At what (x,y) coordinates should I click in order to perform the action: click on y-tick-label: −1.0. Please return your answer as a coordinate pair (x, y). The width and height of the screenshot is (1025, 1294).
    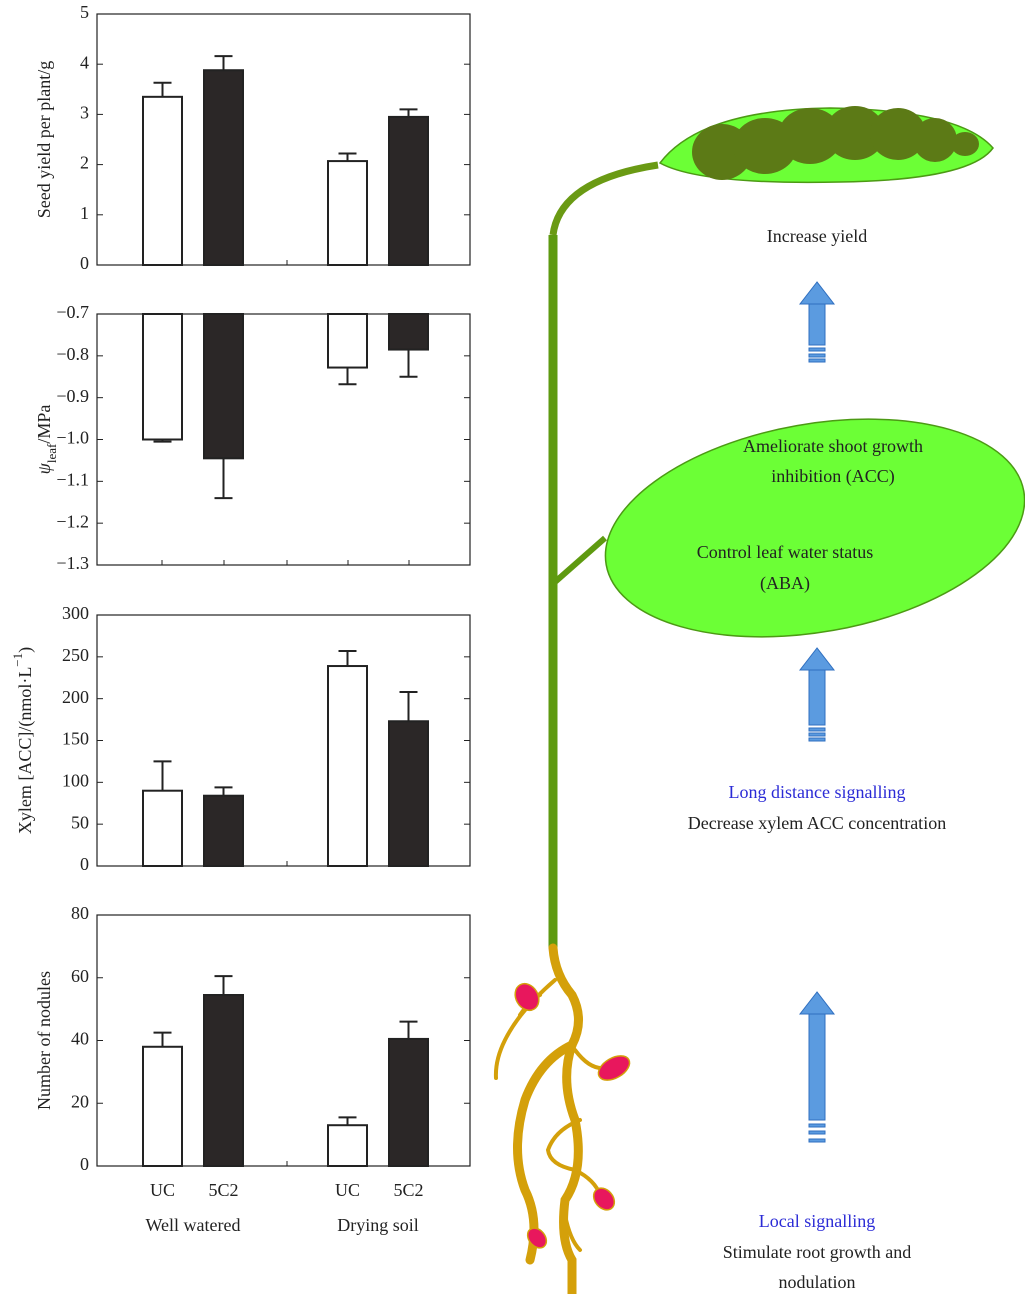
    Looking at the image, I should click on (72, 438).